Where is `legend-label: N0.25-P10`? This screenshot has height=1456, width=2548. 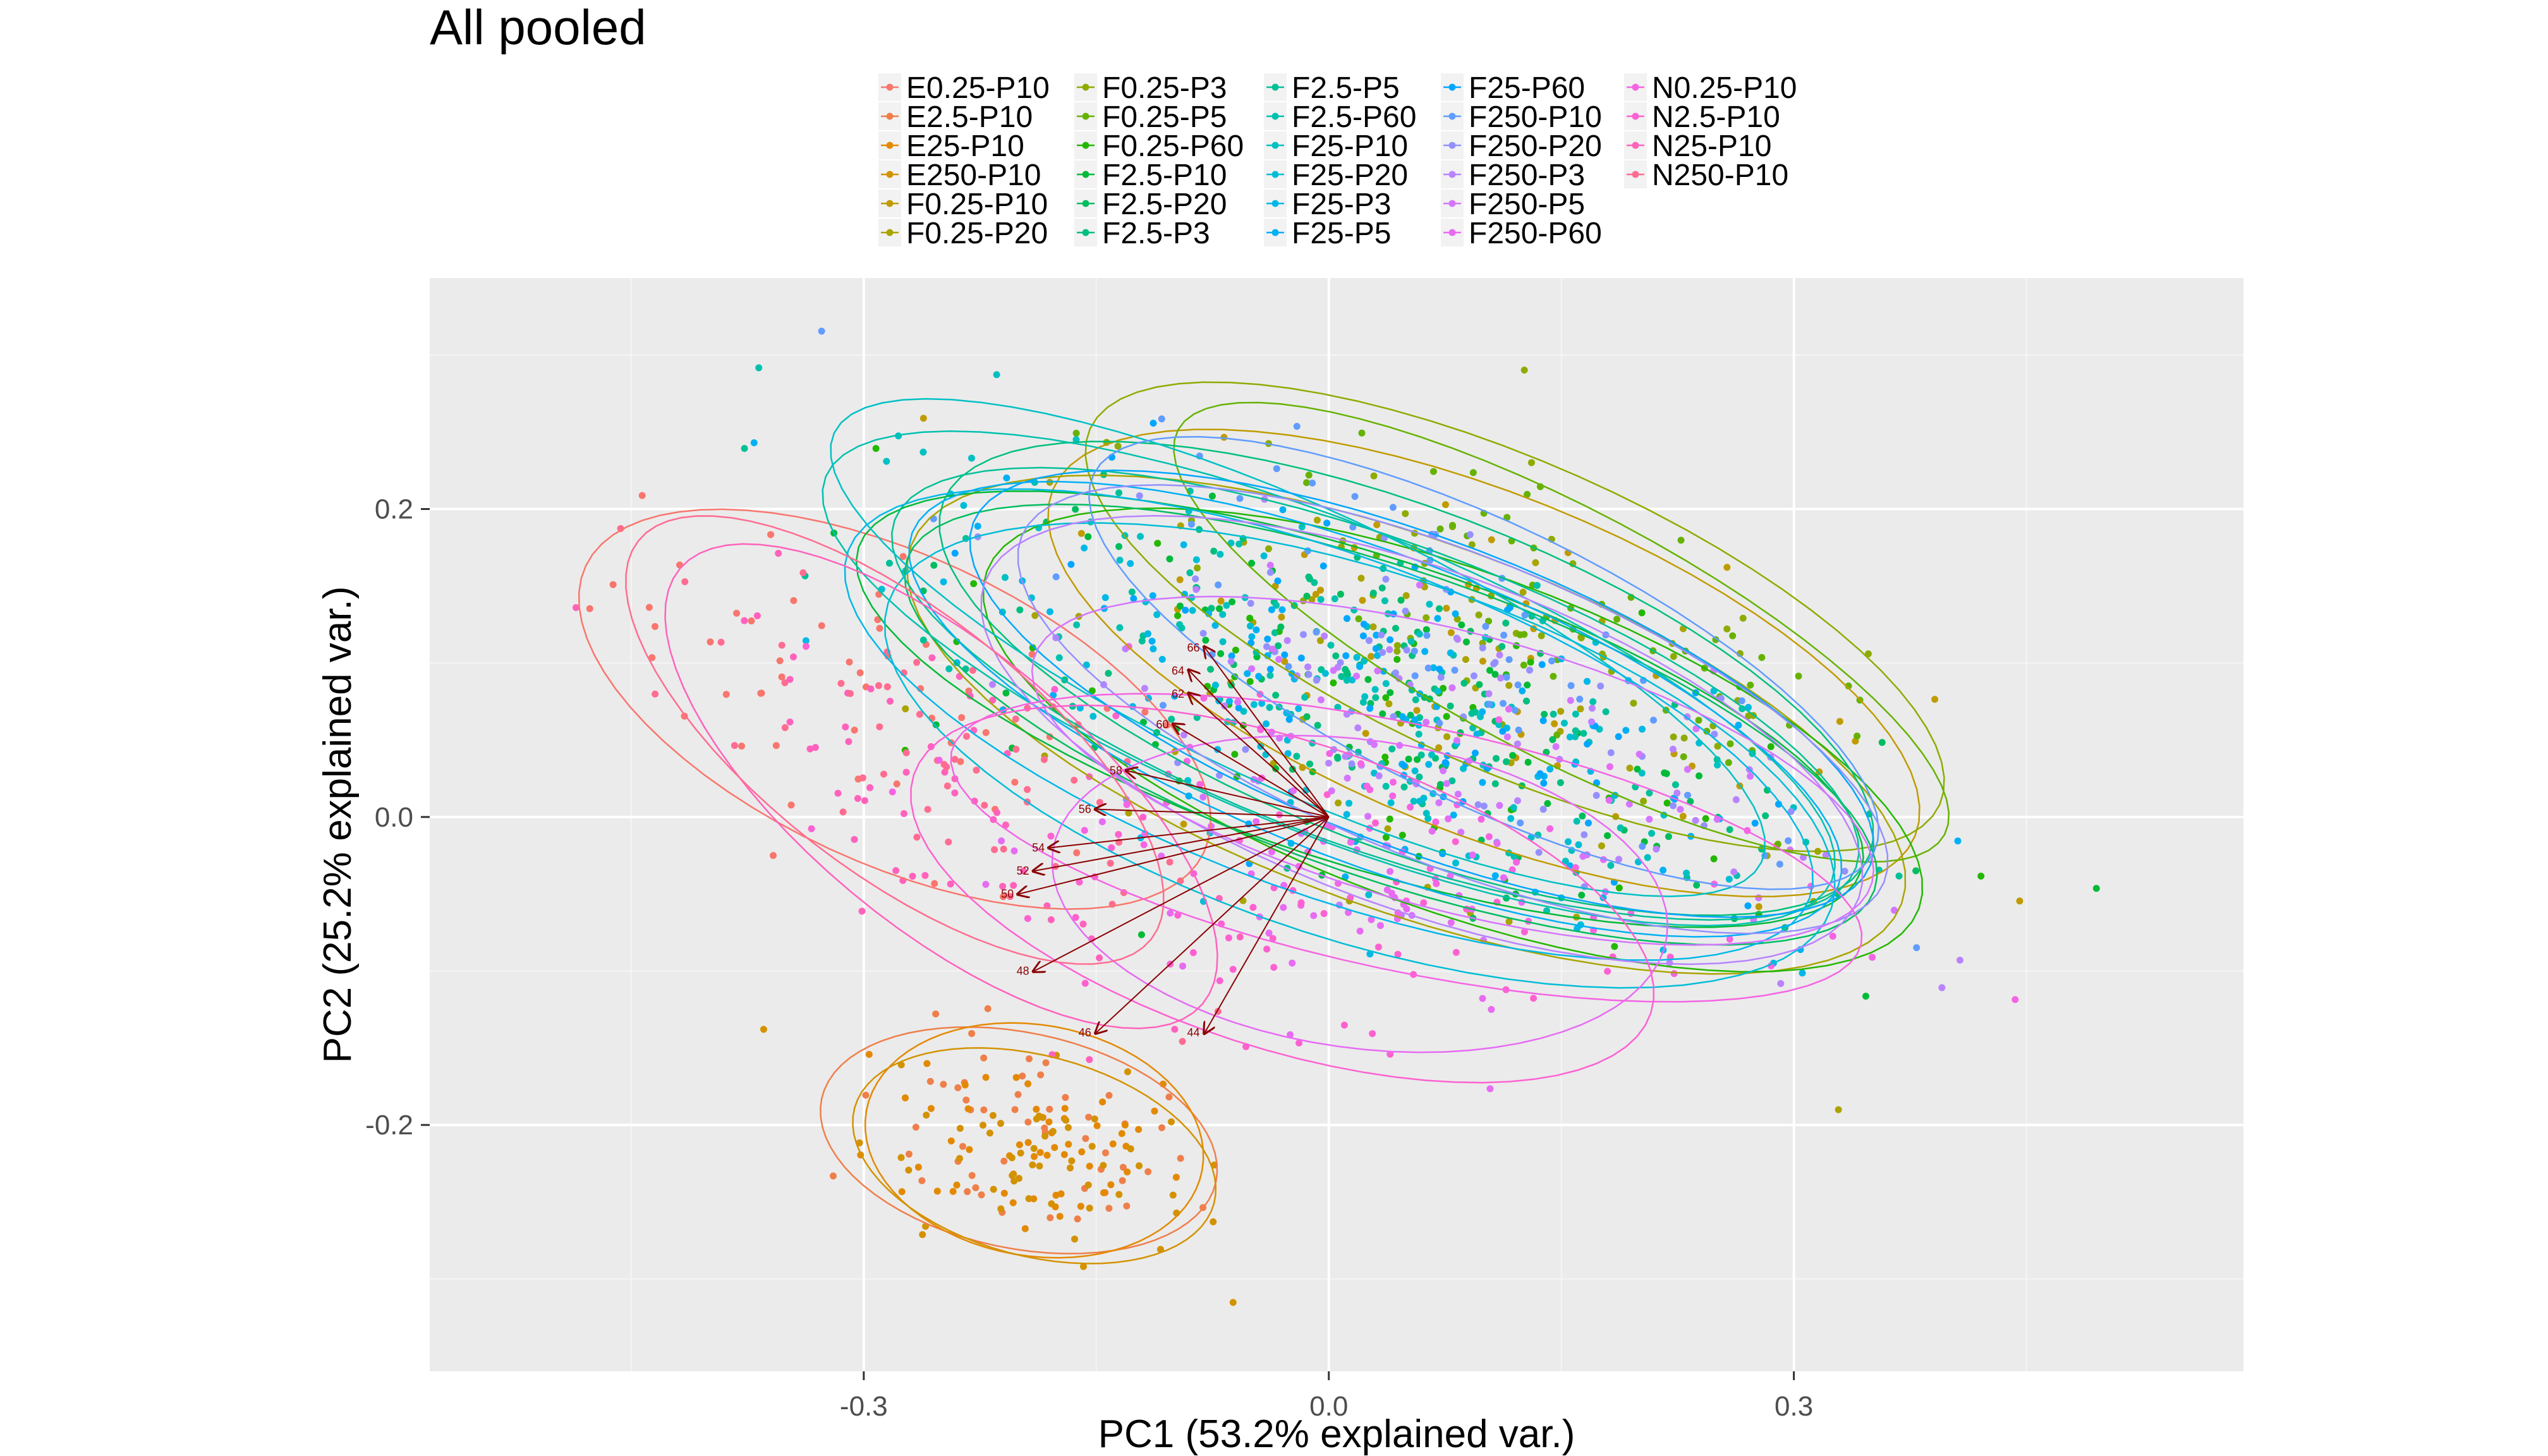 legend-label: N0.25-P10 is located at coordinates (1724, 88).